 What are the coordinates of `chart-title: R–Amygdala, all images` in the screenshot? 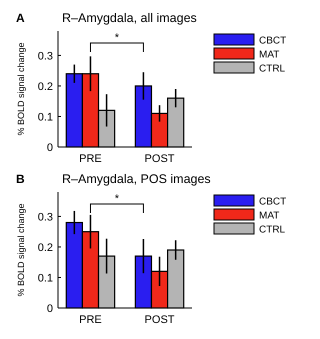 It's located at (129, 18).